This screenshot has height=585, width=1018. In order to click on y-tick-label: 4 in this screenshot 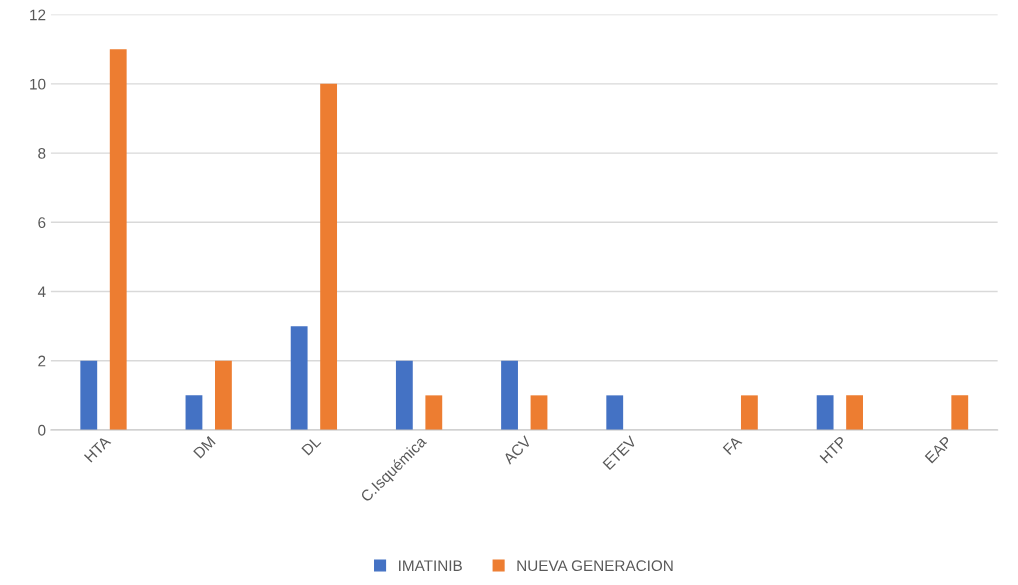, I will do `click(41, 292)`.